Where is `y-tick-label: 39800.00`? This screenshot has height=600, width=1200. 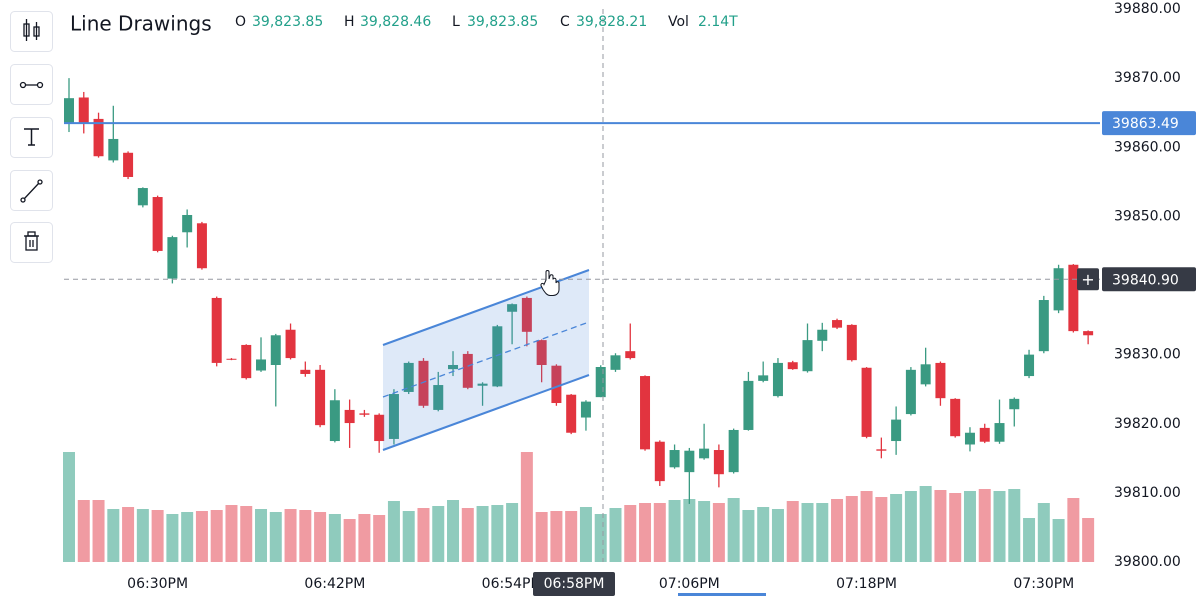 y-tick-label: 39800.00 is located at coordinates (1147, 562).